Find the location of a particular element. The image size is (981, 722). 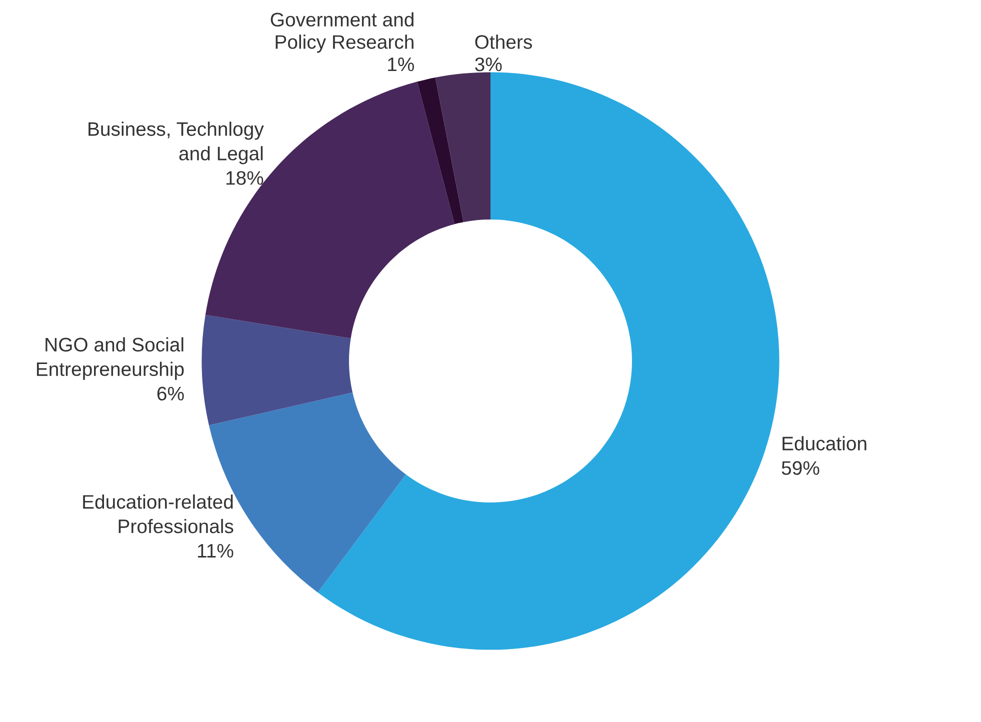

slice-label: Education is located at coordinates (824, 443).